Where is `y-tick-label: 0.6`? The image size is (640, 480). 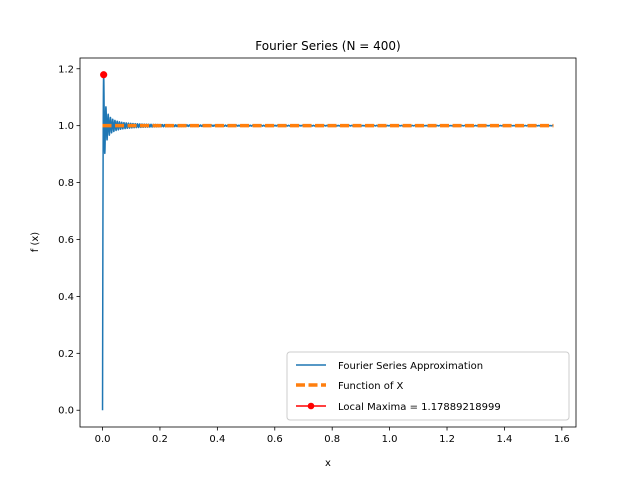
y-tick-label: 0.6 is located at coordinates (66, 240).